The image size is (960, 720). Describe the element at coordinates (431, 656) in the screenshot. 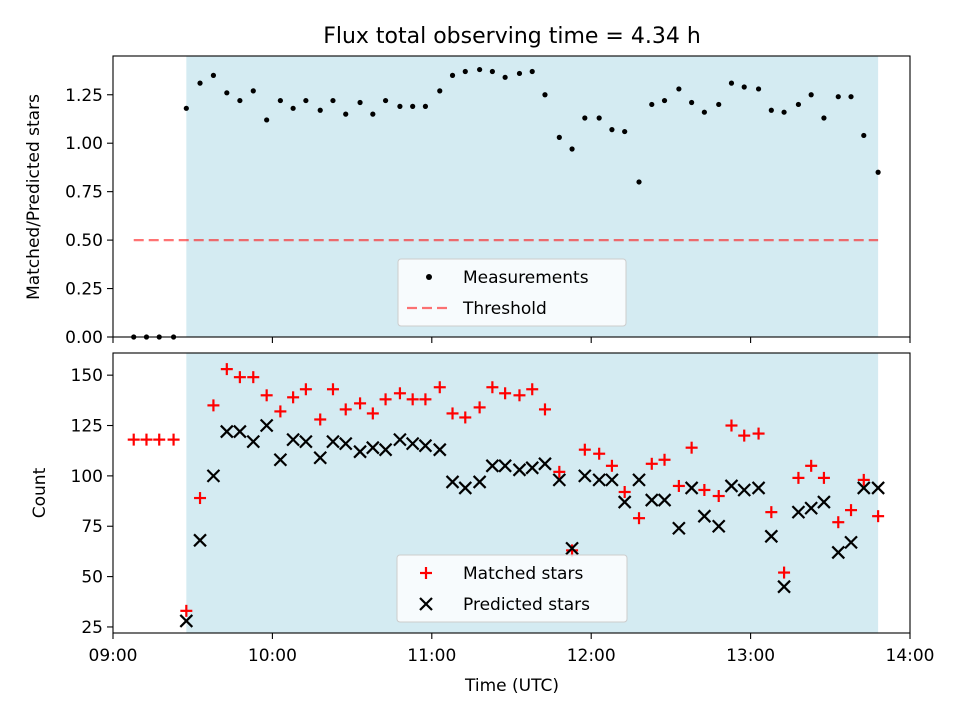

I see `counts-x-tick-label: 11:00` at that location.